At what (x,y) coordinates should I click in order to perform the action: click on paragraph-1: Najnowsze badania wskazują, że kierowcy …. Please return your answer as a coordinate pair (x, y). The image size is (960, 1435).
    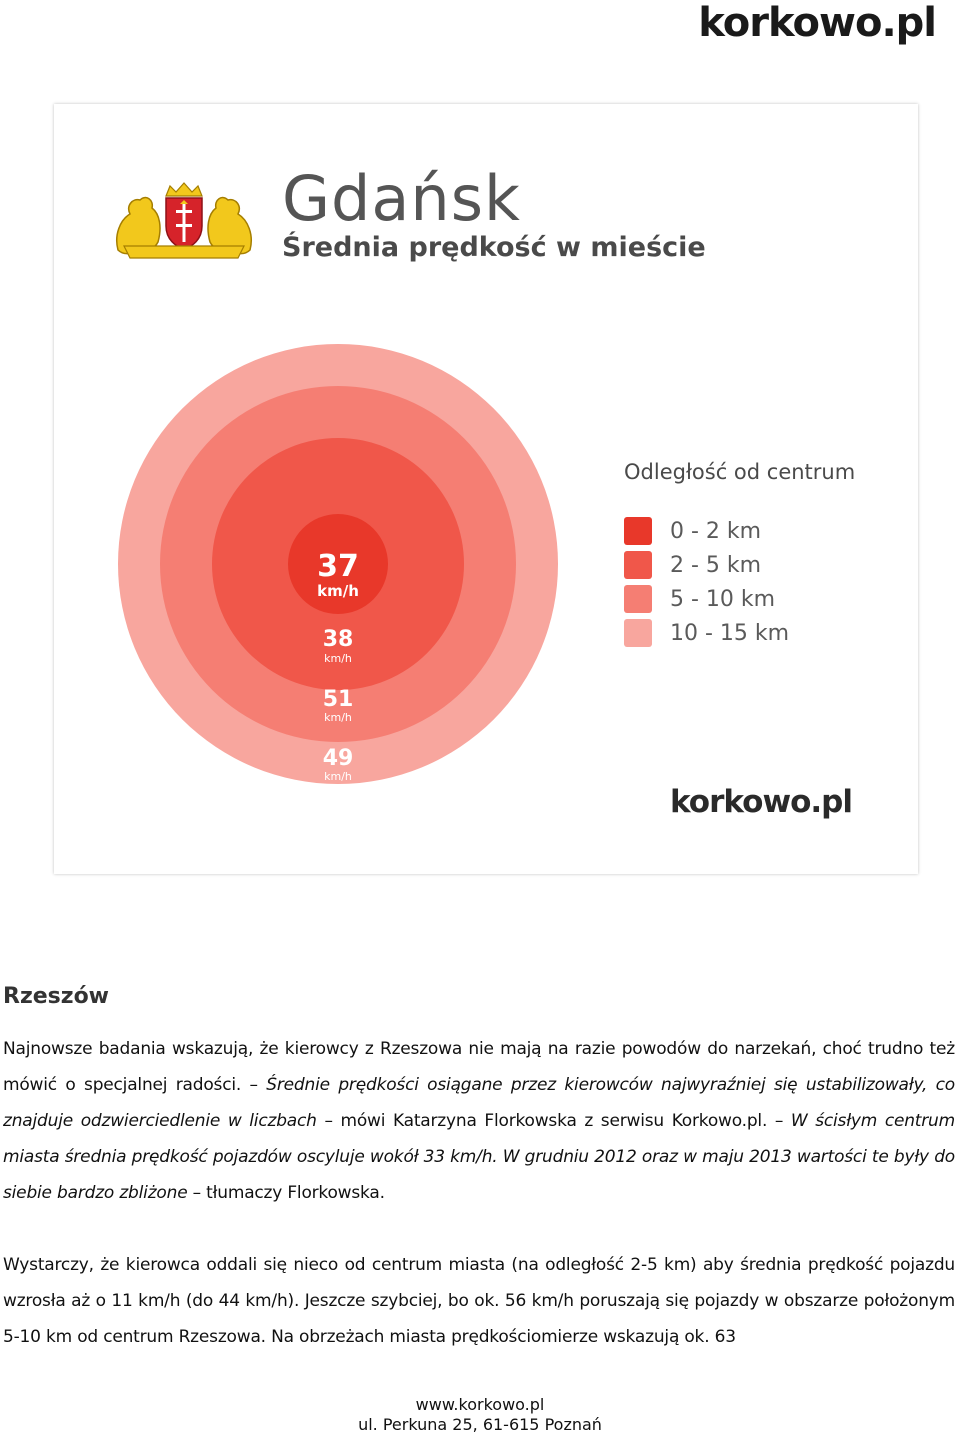
    Looking at the image, I should click on (479, 1121).